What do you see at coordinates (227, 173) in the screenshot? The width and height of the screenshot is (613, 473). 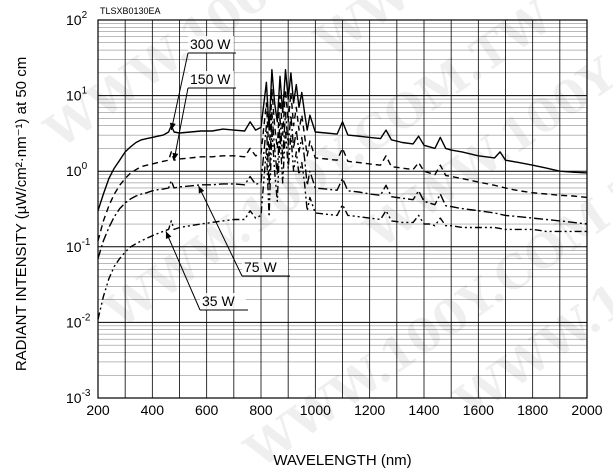 I see `series-callouts: 300 W 150 W 75 W 35 W` at bounding box center [227, 173].